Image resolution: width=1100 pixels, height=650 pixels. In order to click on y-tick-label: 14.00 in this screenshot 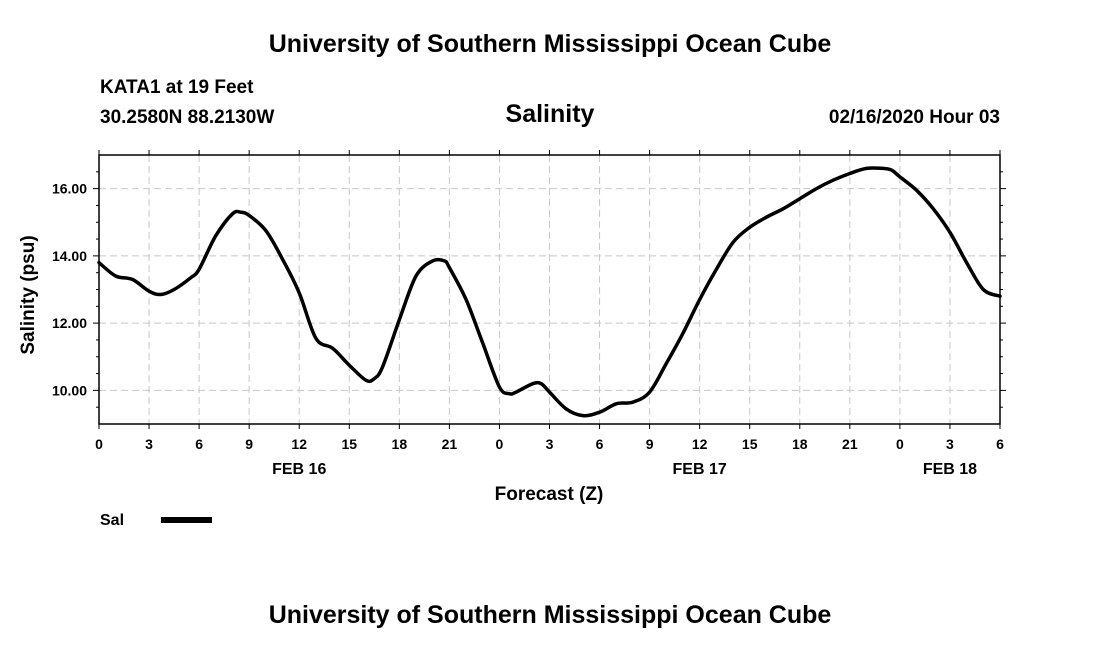, I will do `click(69, 256)`.